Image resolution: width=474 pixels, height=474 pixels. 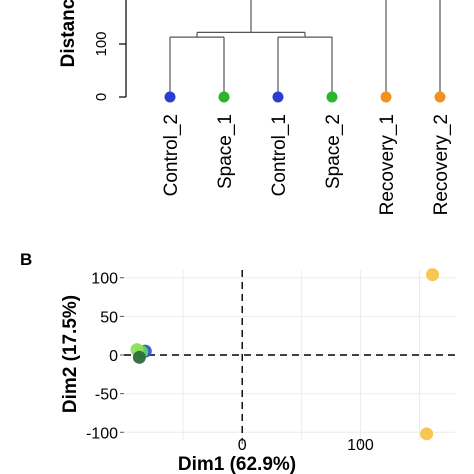 I want to click on dendrogram-y-tick-label: 0, so click(x=101, y=97).